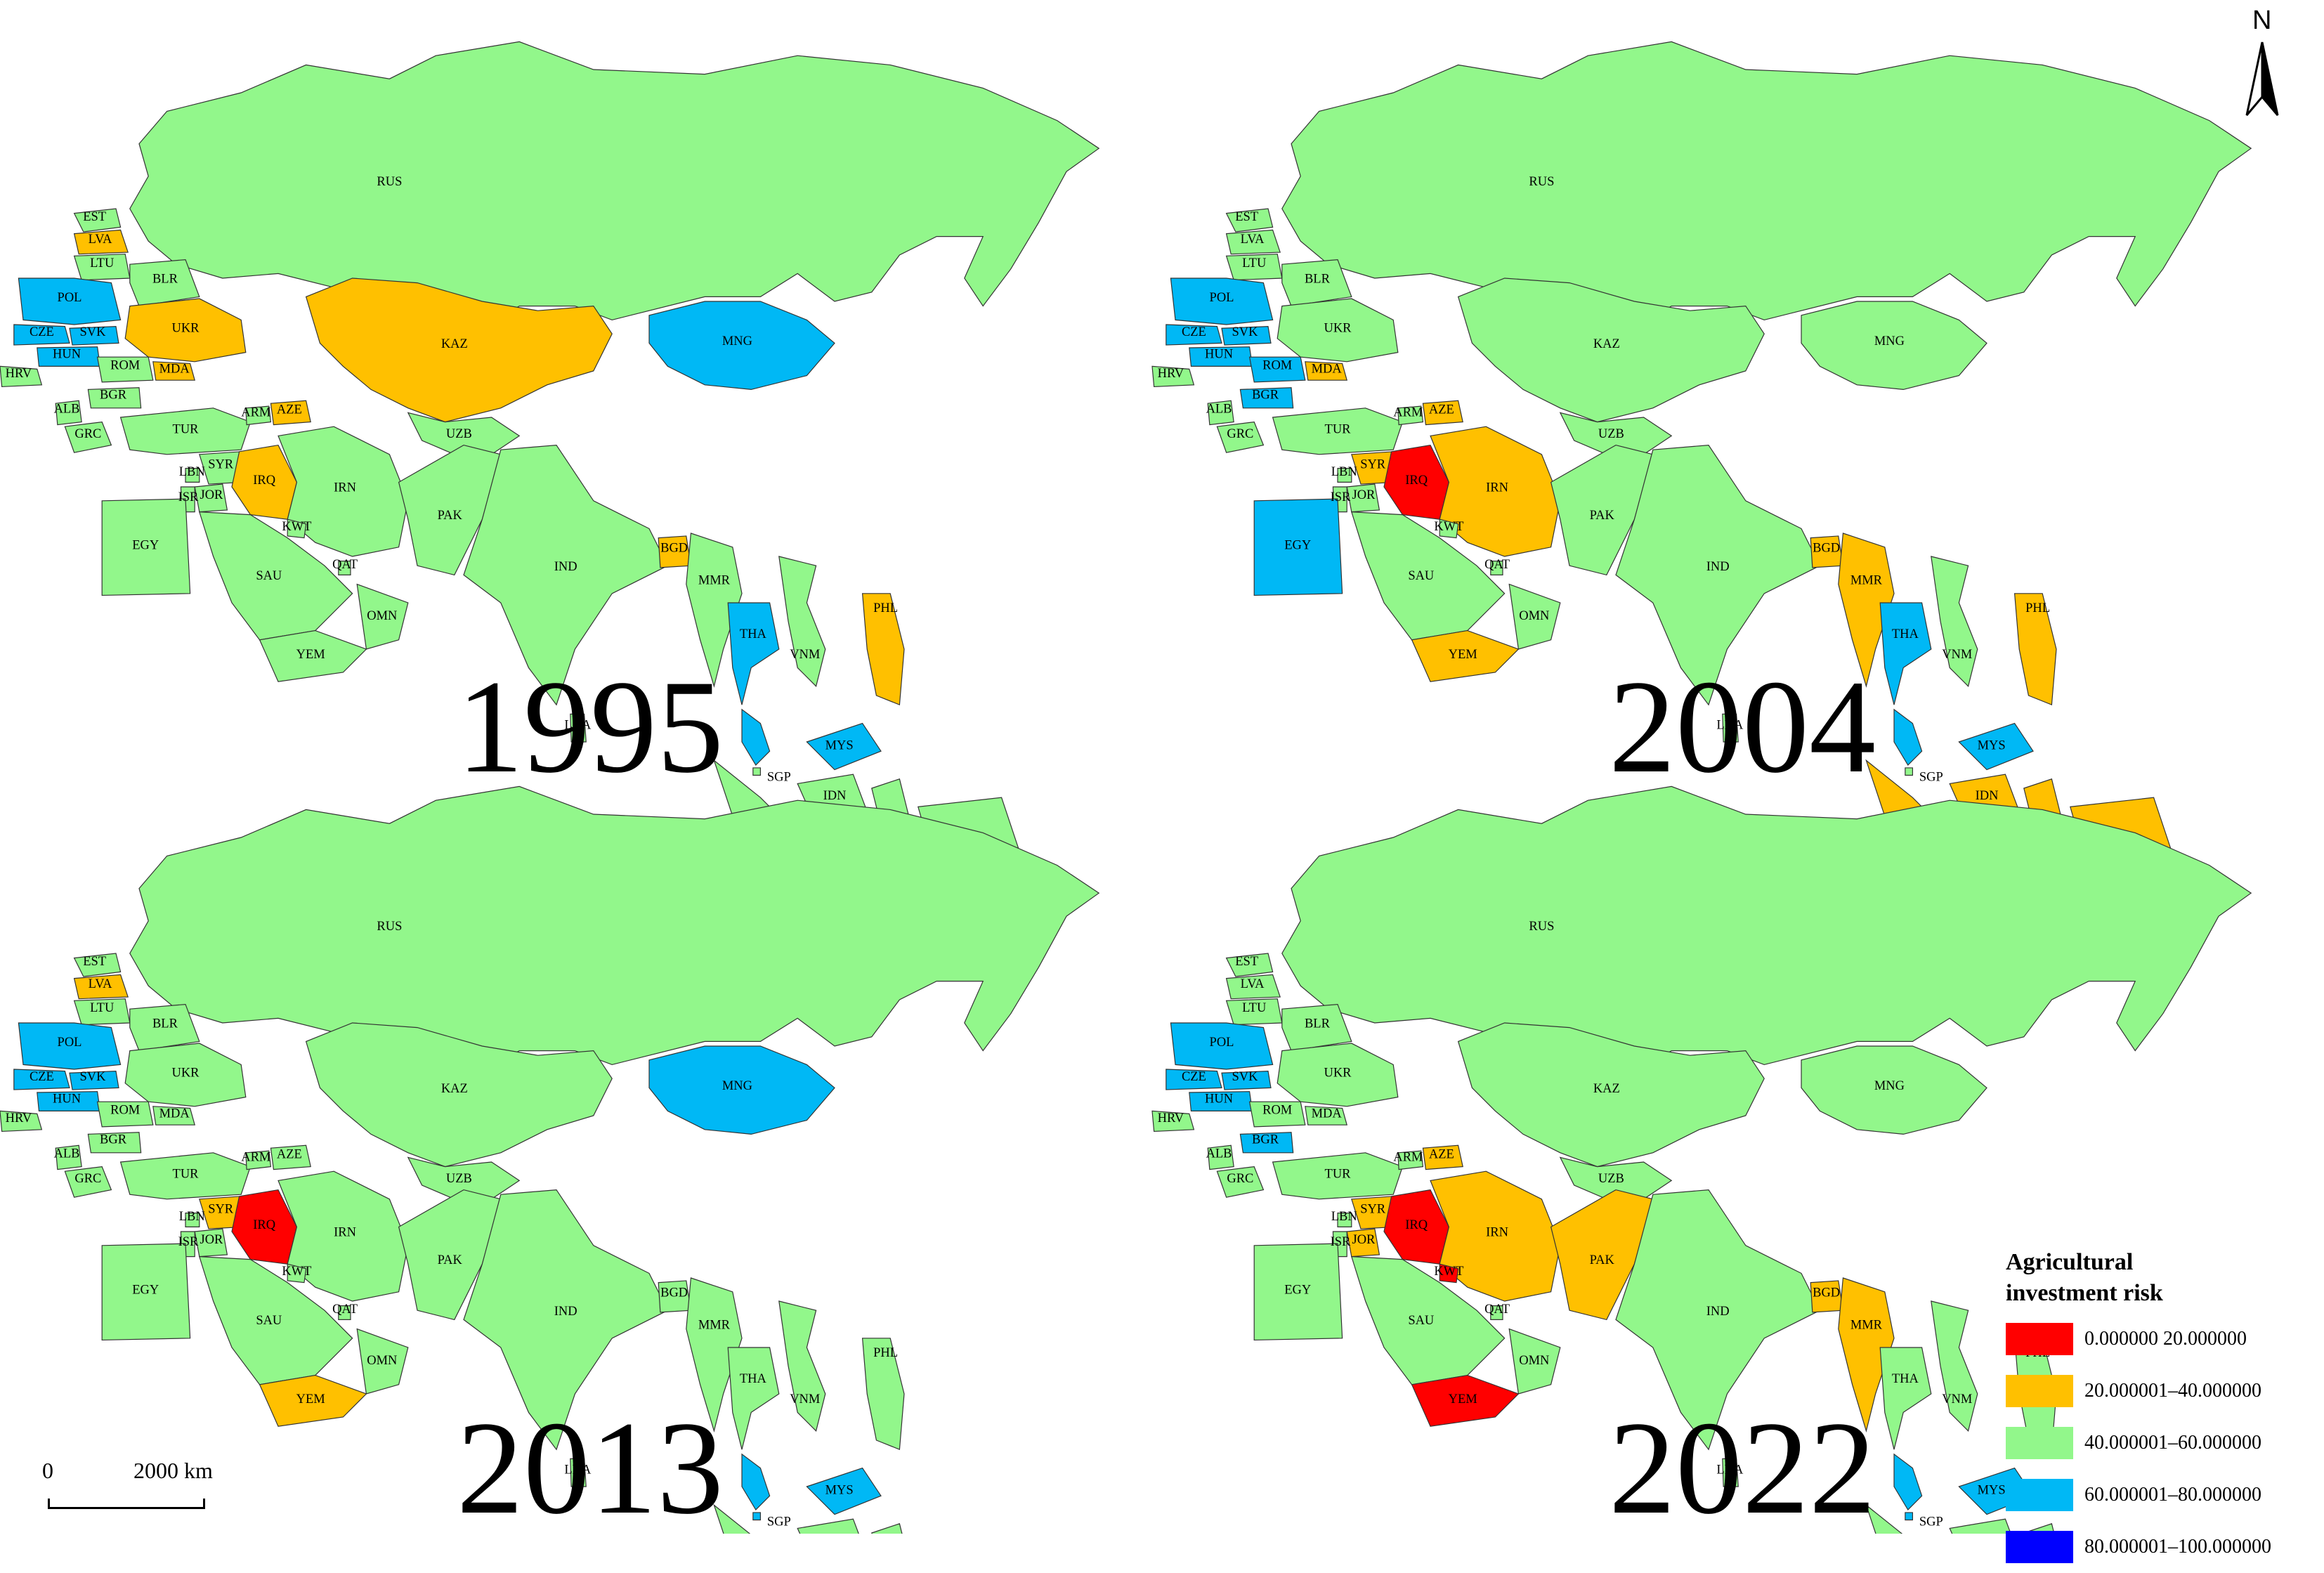  What do you see at coordinates (1602, 510) in the screenshot?
I see `country-pak` at bounding box center [1602, 510].